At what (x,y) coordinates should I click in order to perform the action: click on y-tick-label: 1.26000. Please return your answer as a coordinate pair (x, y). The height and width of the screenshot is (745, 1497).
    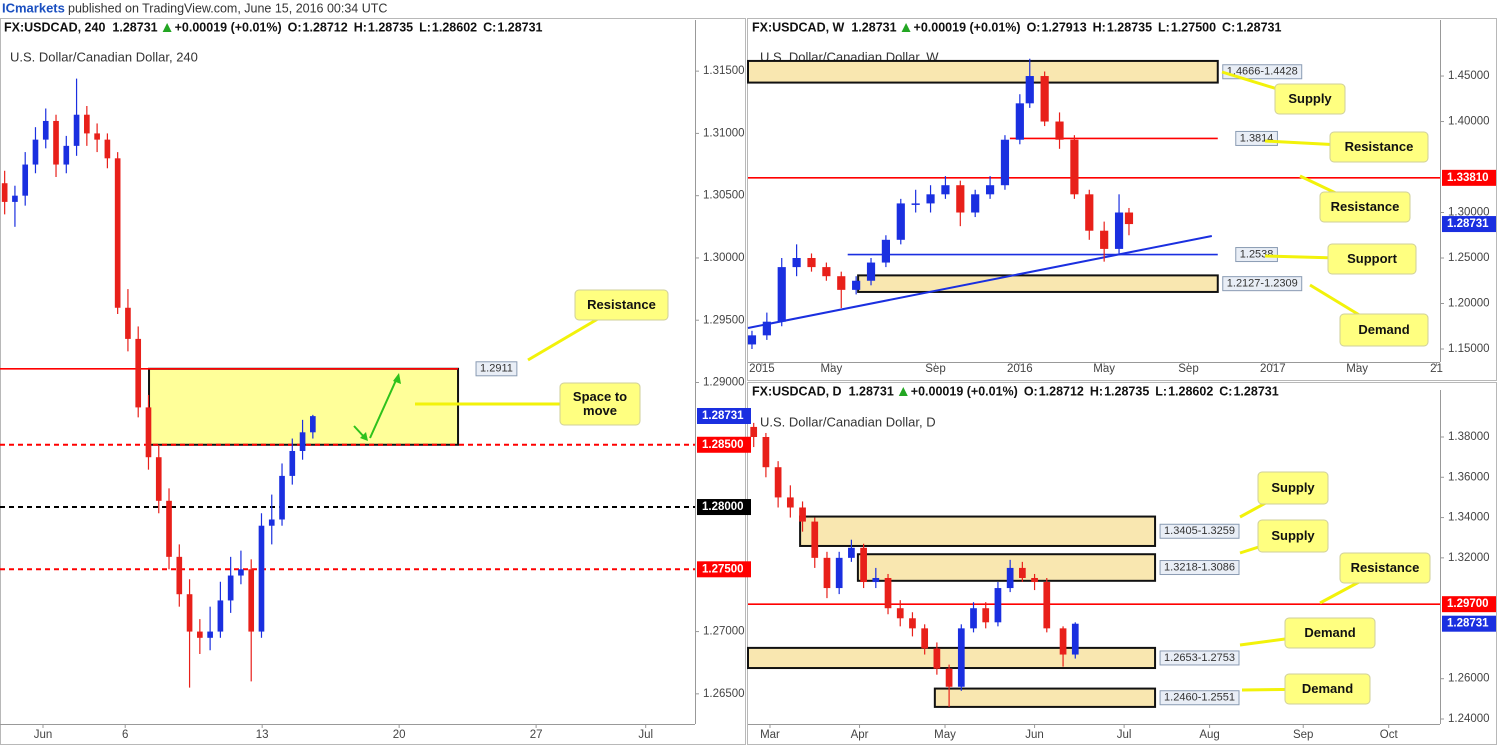
    Looking at the image, I should click on (1469, 679).